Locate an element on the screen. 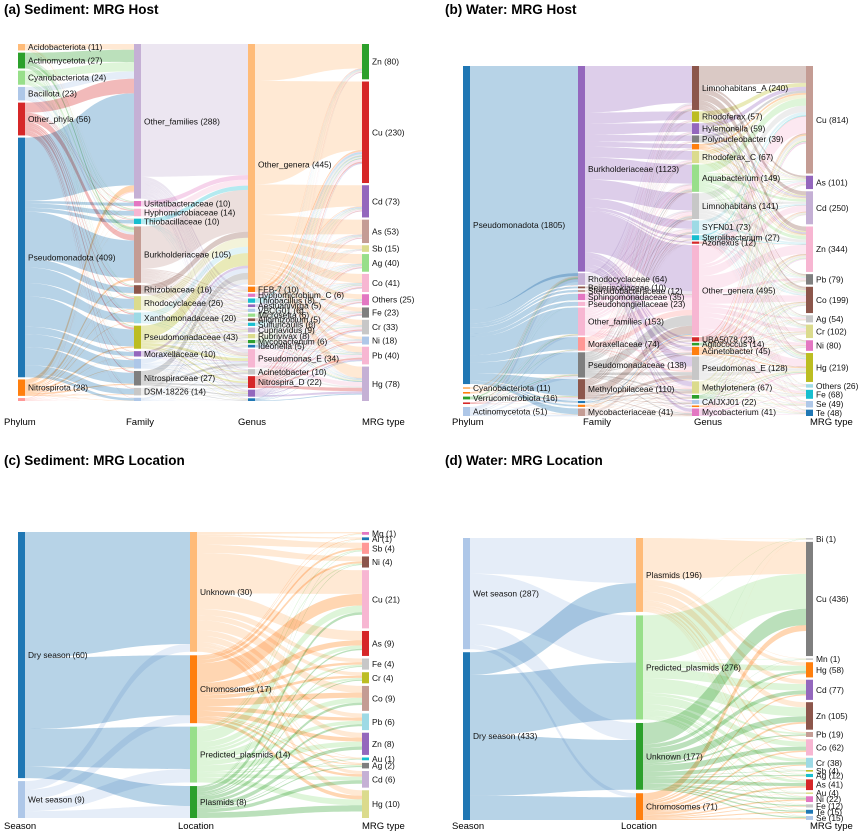 This screenshot has width=865, height=836. node-bi is located at coordinates (809, 539).